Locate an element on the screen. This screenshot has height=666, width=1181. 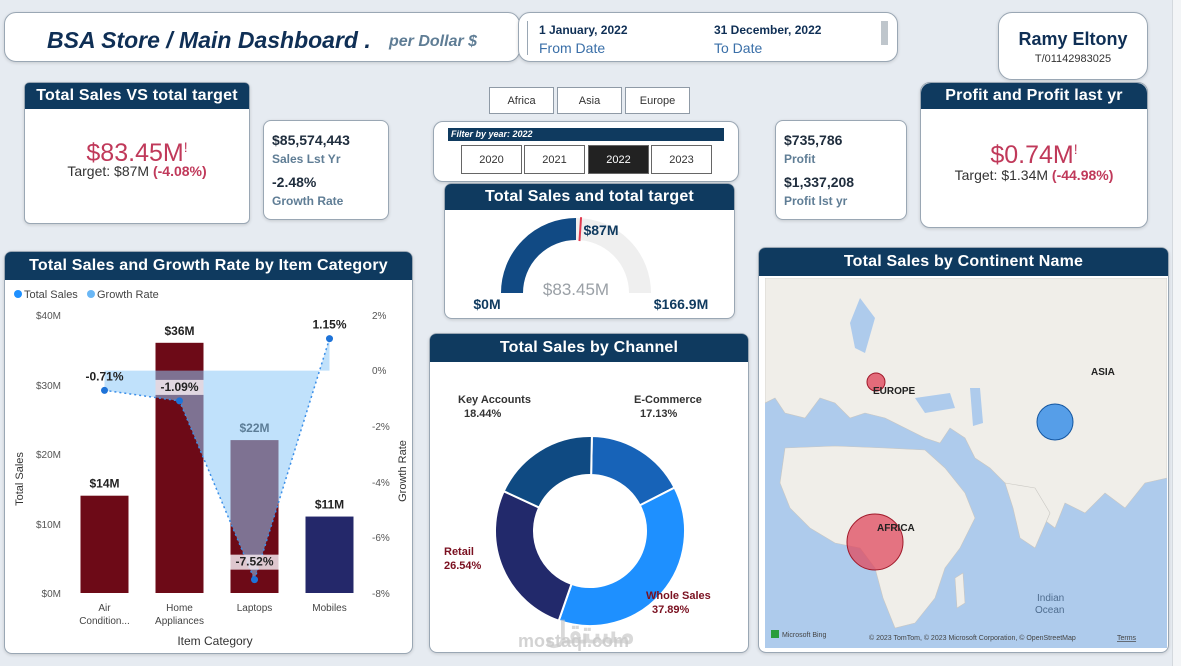
y-right-tick: 0% is located at coordinates (379, 371).